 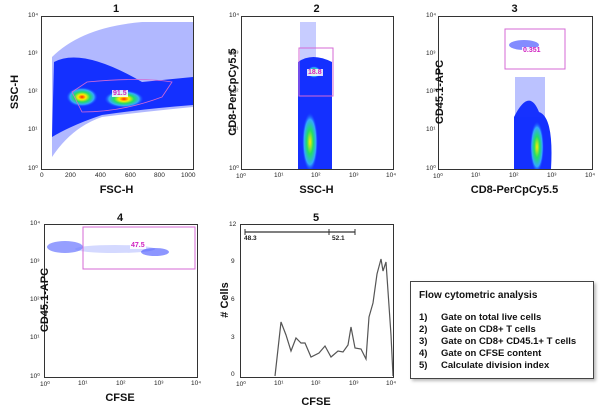 I want to click on gate-label: 47.5, so click(x=138, y=245).